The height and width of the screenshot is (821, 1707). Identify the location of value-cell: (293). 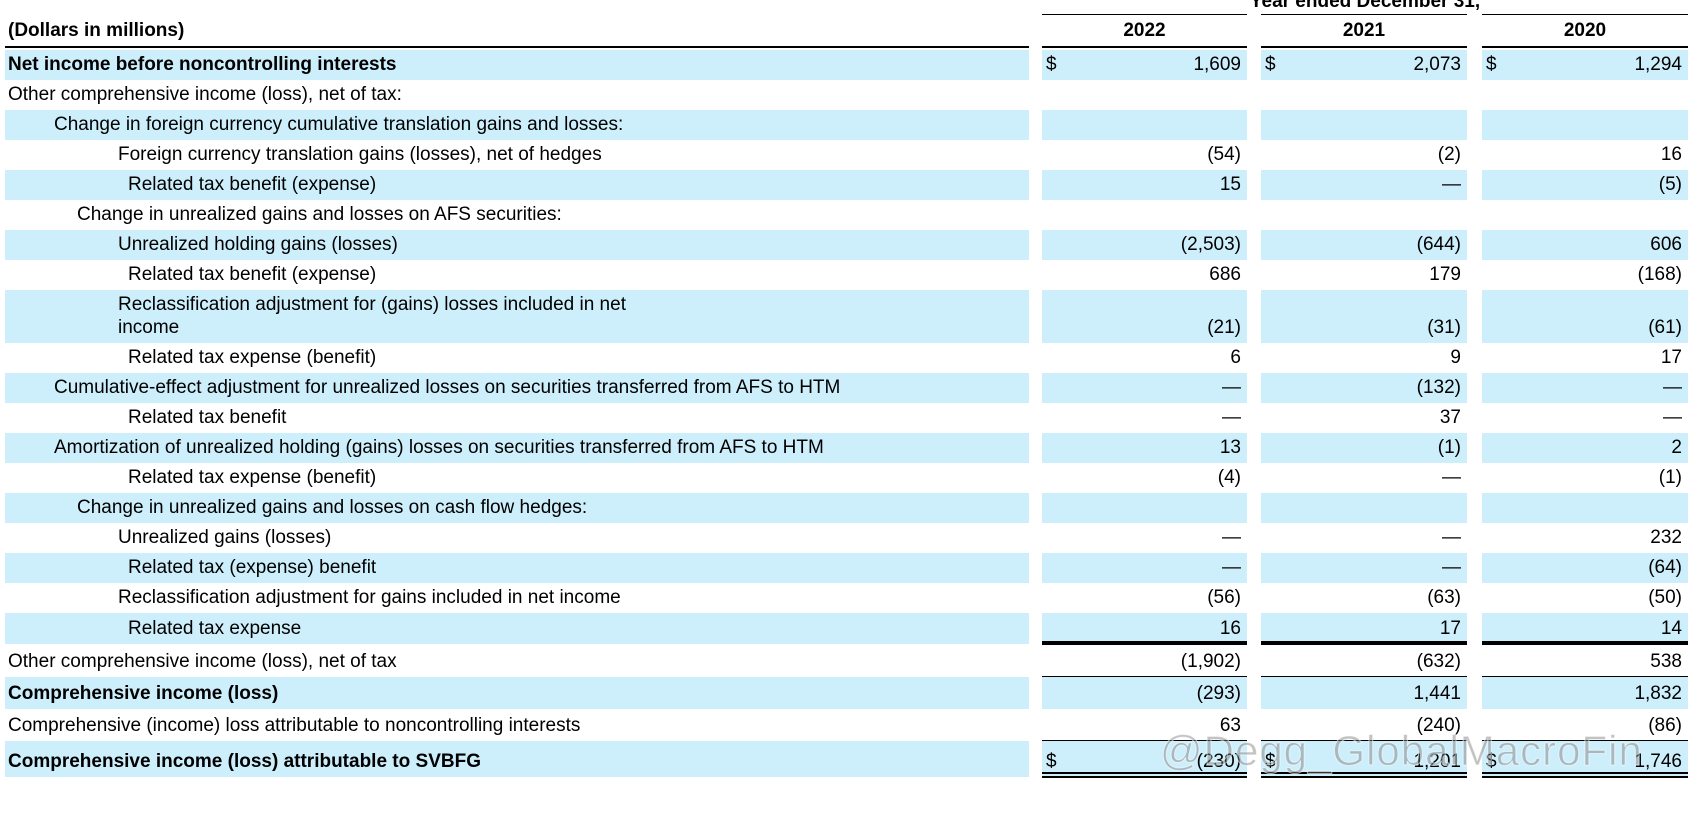
(1144, 693).